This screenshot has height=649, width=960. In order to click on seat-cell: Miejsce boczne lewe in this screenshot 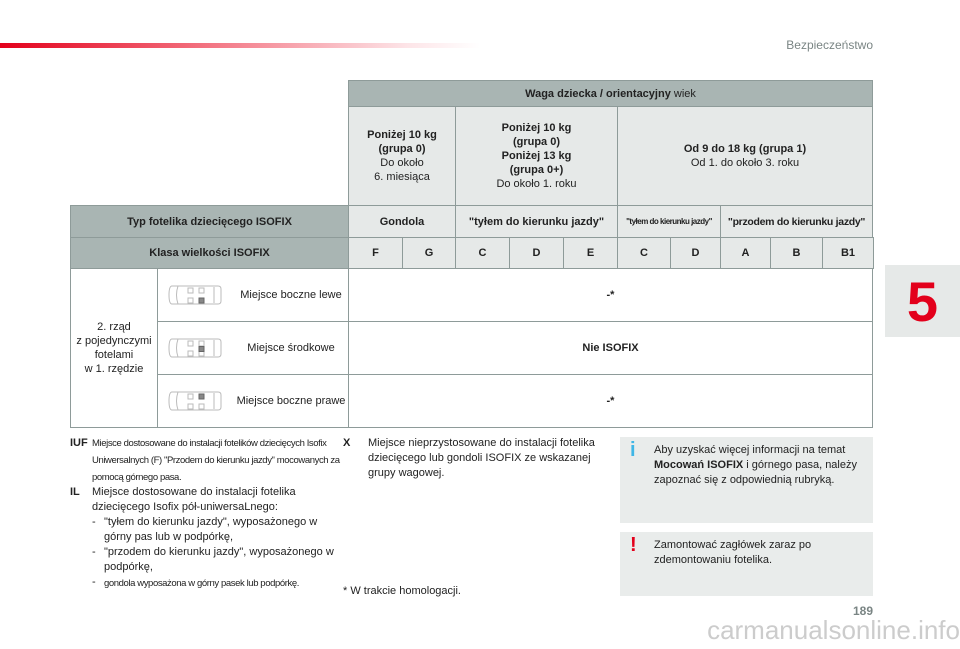, I will do `click(253, 295)`.